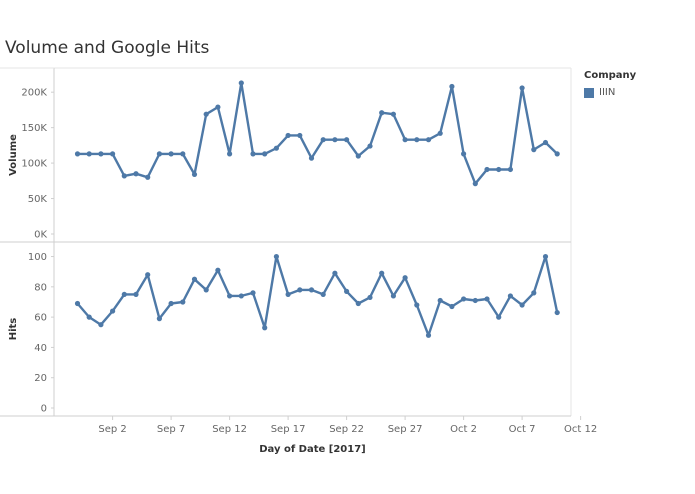 The height and width of the screenshot is (494, 695). Describe the element at coordinates (40, 378) in the screenshot. I see `y-tick-label: 20` at that location.